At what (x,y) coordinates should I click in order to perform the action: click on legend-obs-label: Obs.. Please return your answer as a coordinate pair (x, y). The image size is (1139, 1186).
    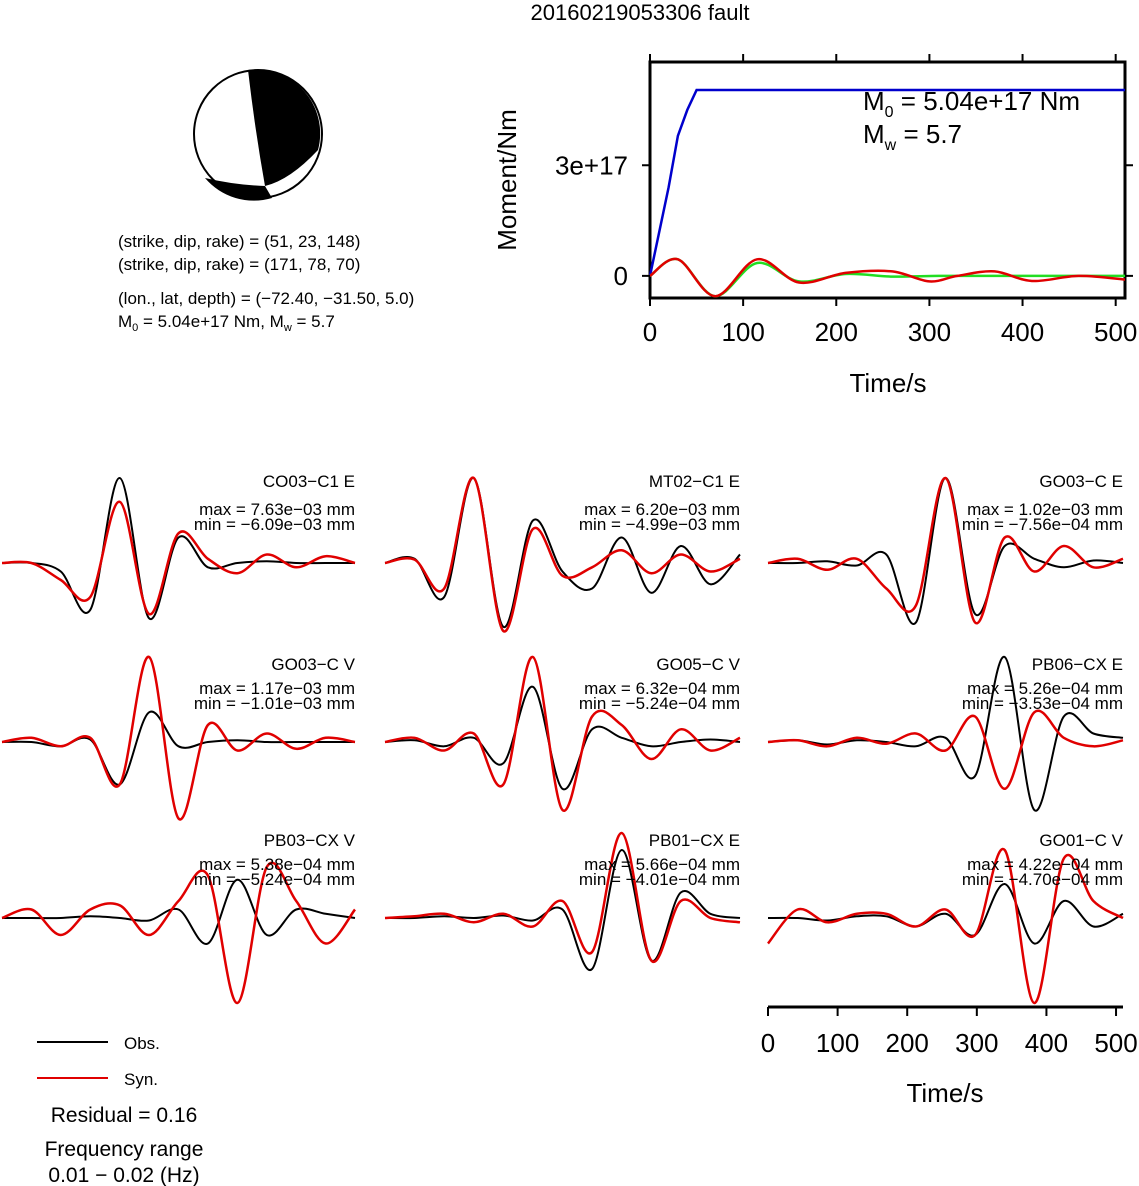
    Looking at the image, I should click on (142, 1043).